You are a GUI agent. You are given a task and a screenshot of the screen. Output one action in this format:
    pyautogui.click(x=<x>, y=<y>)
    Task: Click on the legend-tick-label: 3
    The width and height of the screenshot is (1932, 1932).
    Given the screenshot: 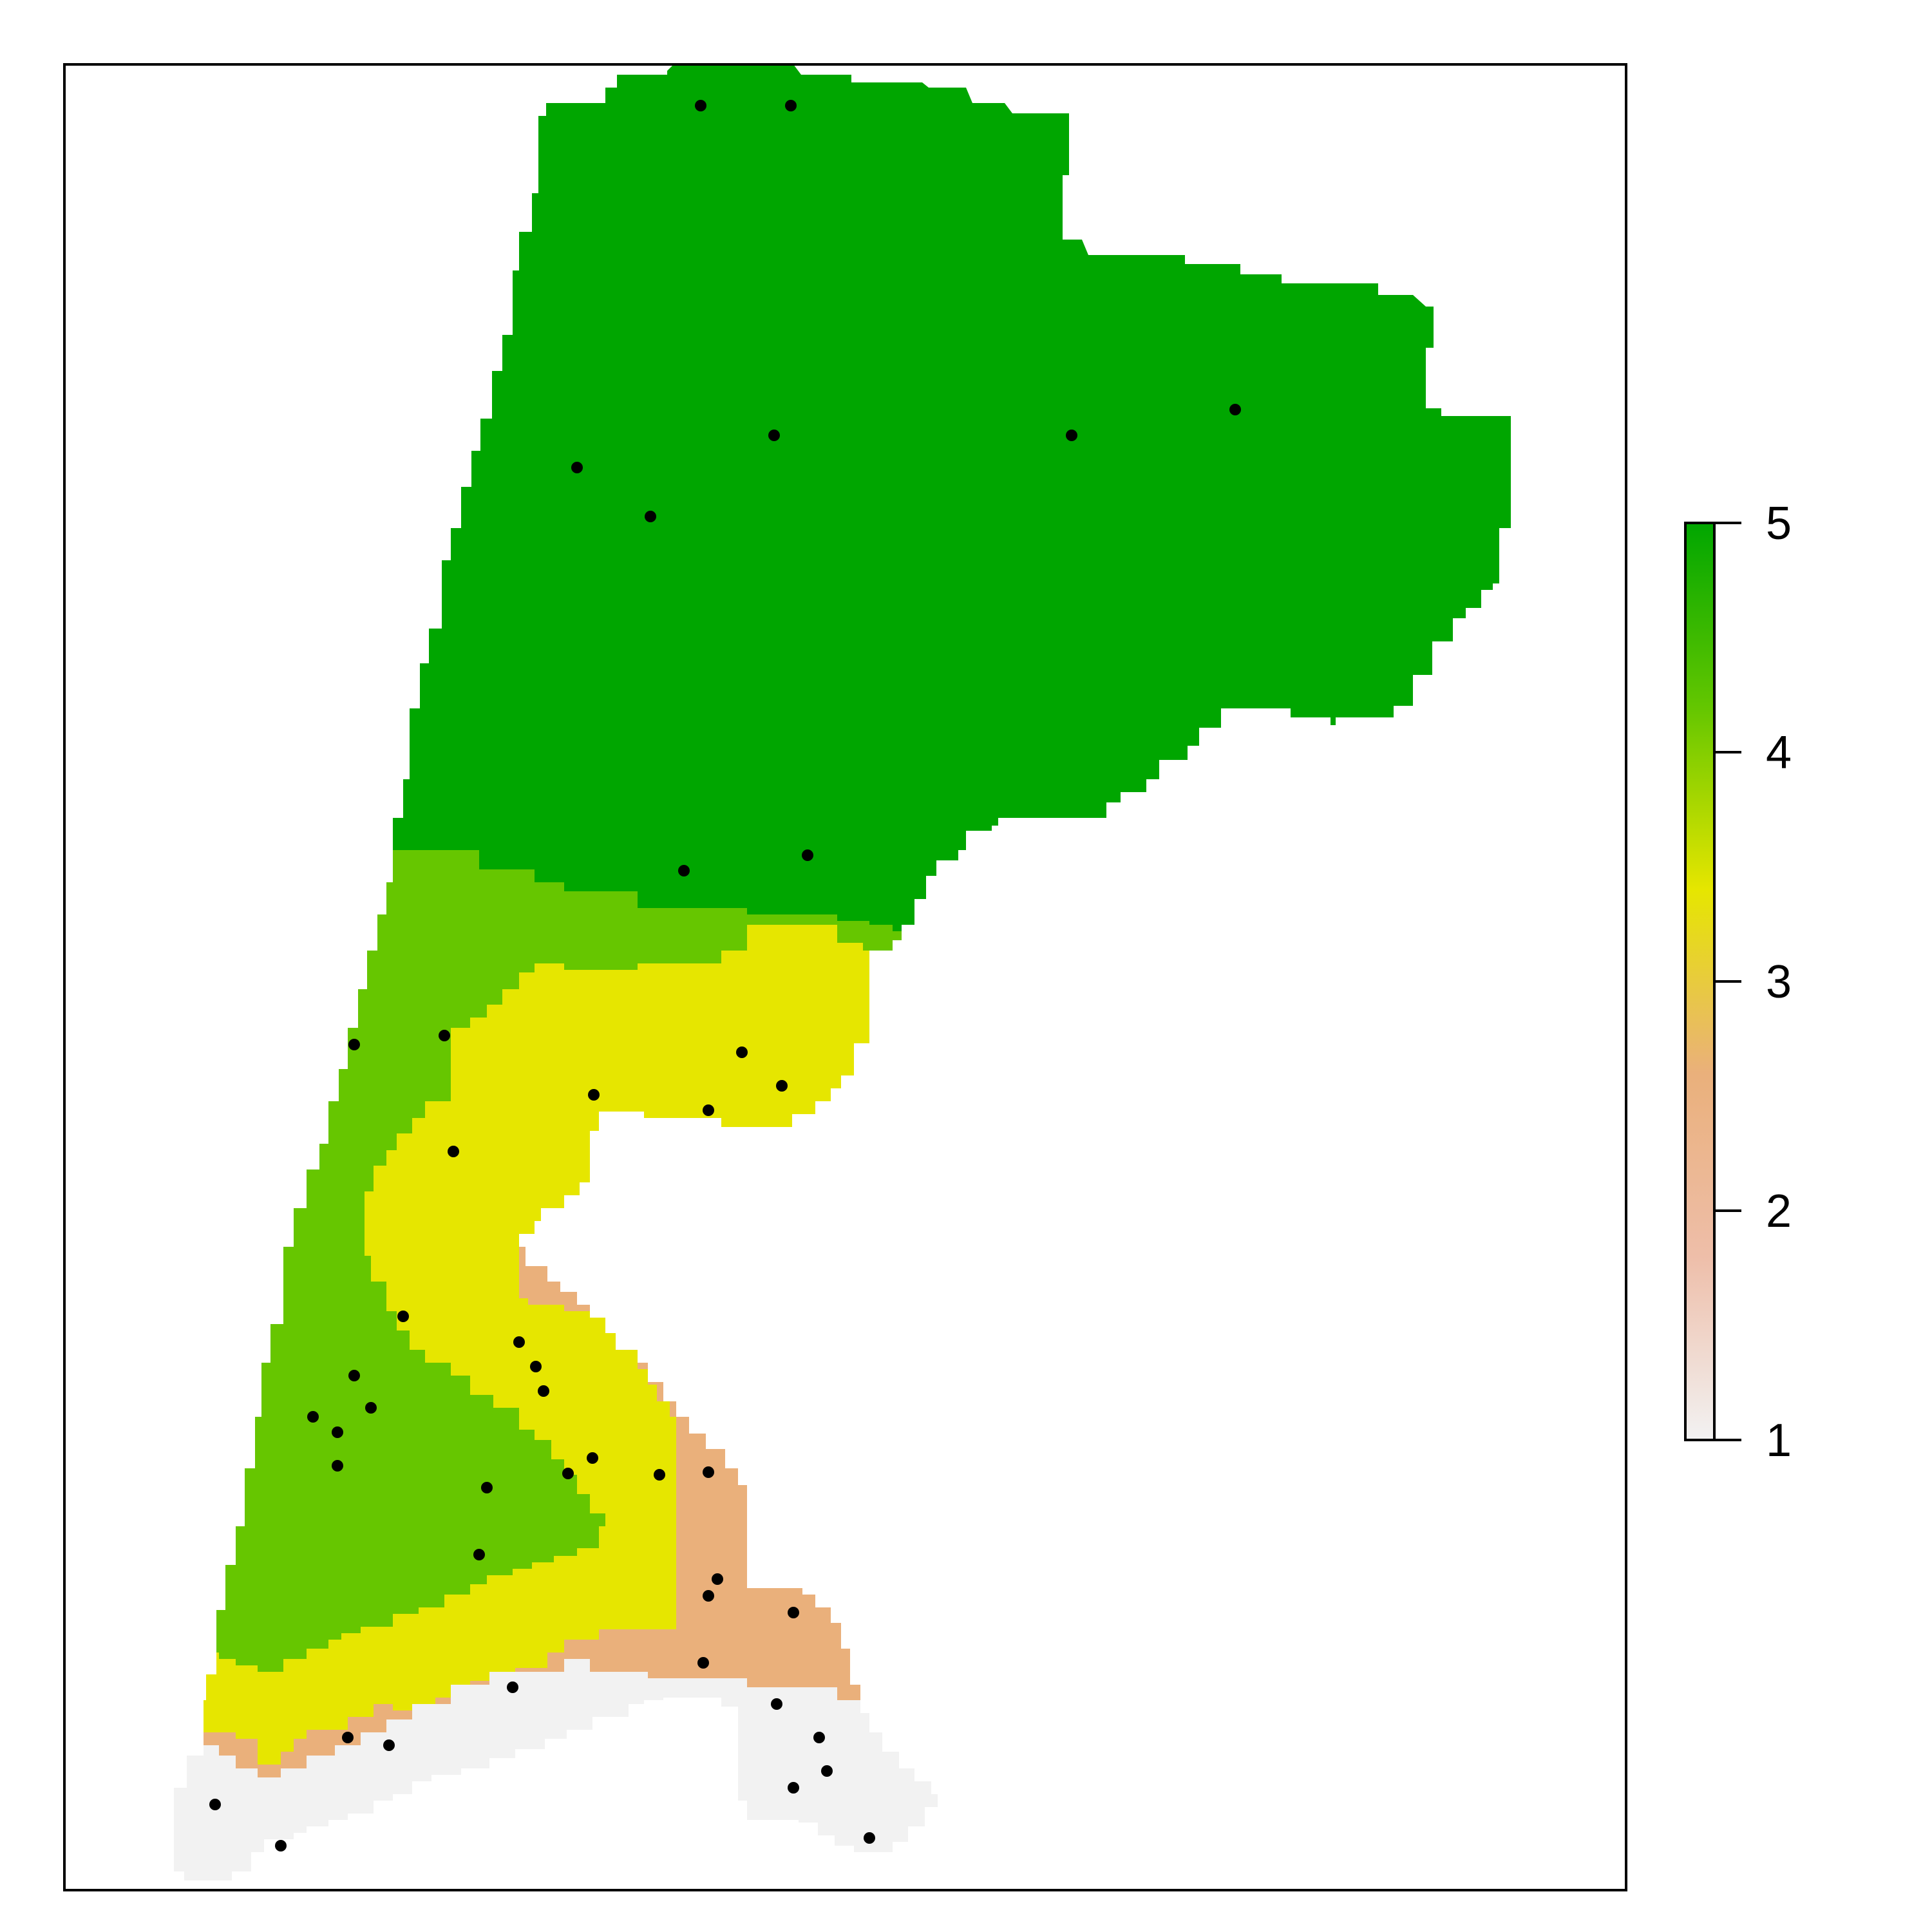 What is the action you would take?
    pyautogui.click(x=1779, y=982)
    